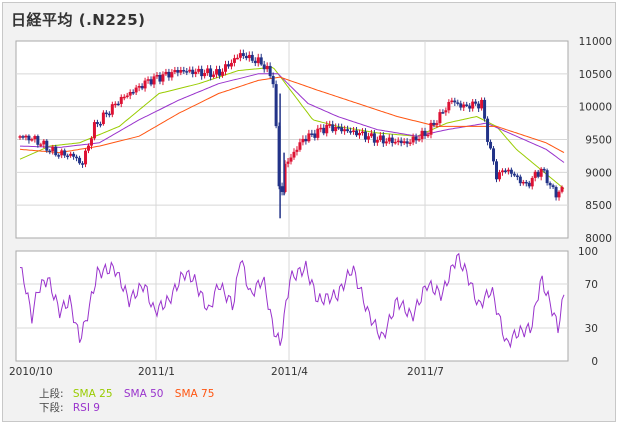 This screenshot has width=620, height=426. Describe the element at coordinates (130, 401) in the screenshot. I see `legend: 上段: SMA 25 SMA 50 SMA 75 下段: RSI 9` at that location.